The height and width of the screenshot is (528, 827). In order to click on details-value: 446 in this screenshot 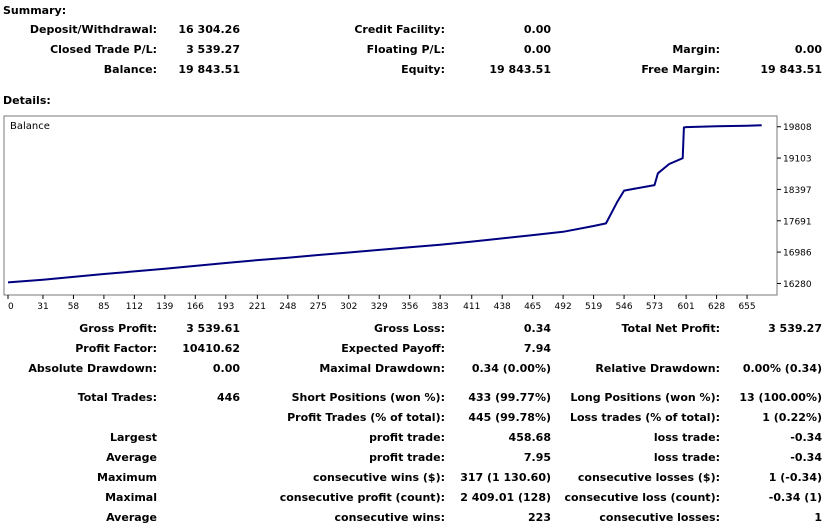, I will do `click(228, 397)`.